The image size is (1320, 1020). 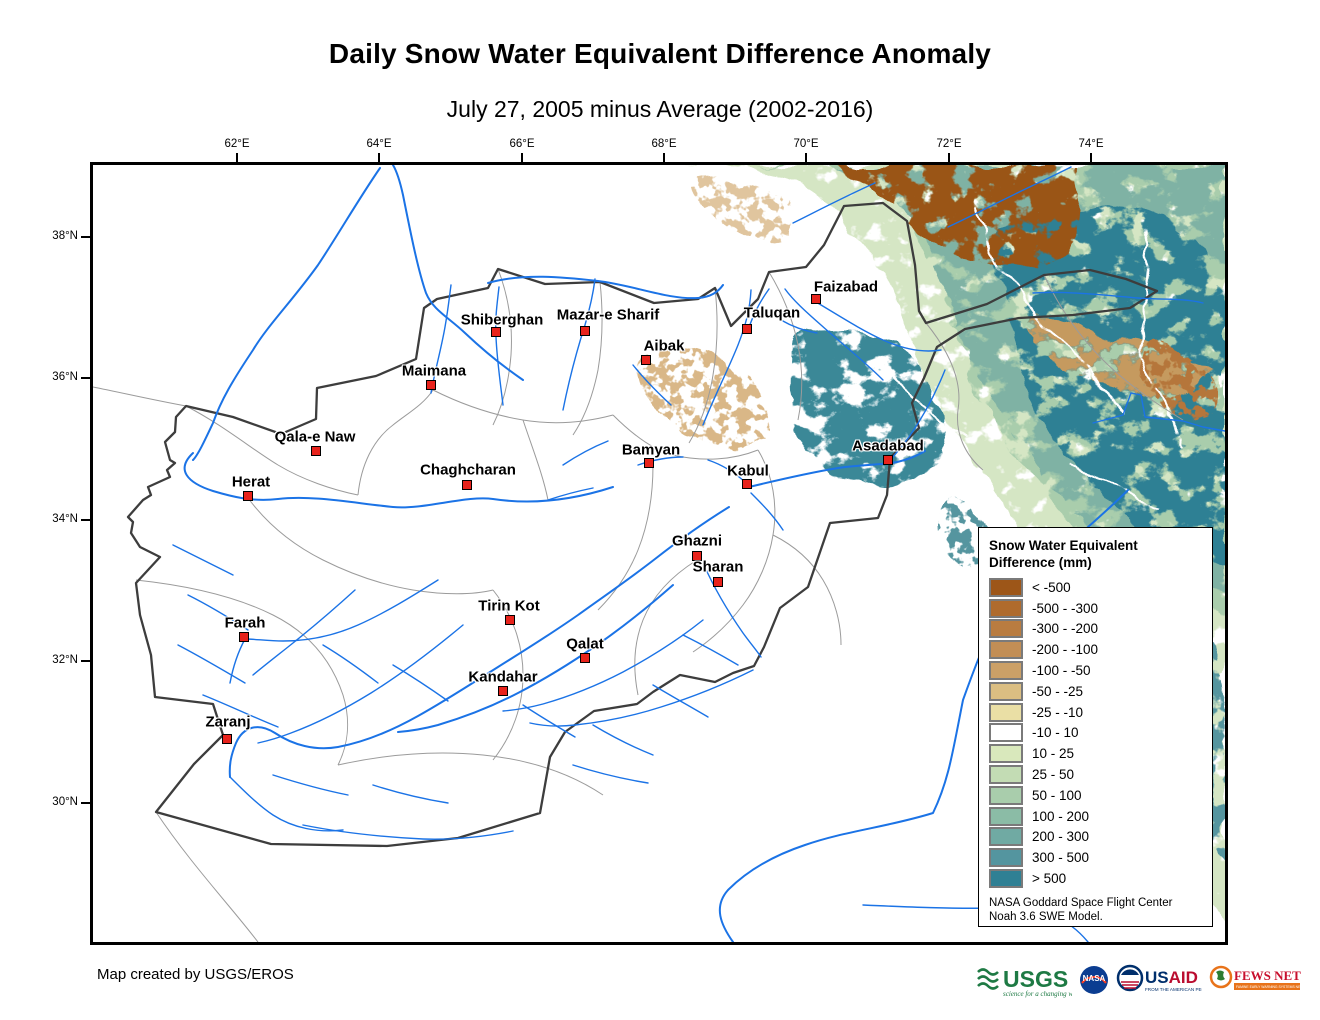 I want to click on usaid-tagline: FROM THE AMERICAN PEOPLE, so click(x=1173, y=989).